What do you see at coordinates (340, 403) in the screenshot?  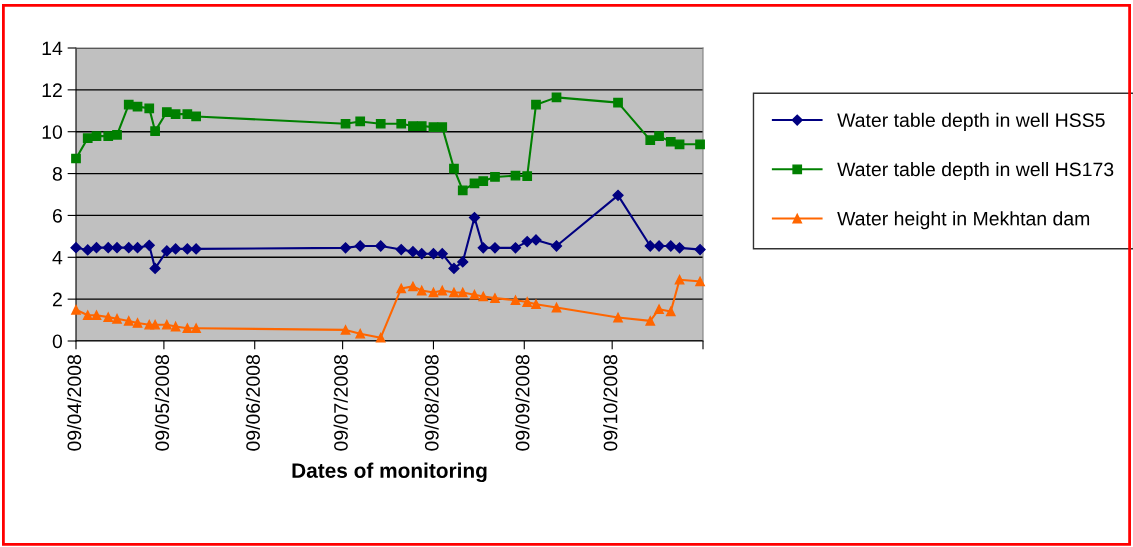 I see `x-tick-label: 09/07/2008` at bounding box center [340, 403].